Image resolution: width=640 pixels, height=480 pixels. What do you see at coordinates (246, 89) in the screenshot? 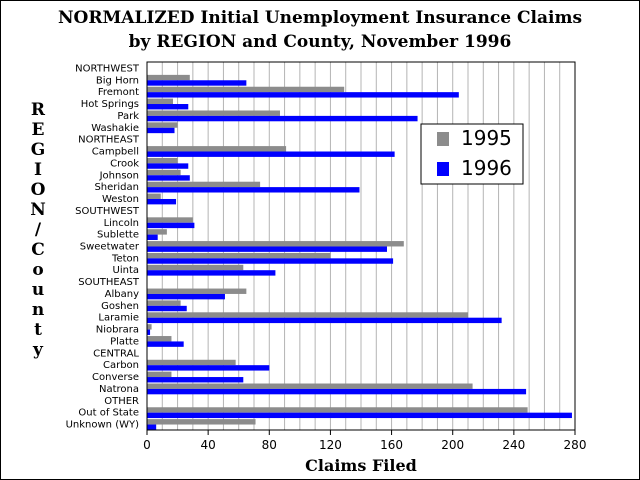
I see `bar-1995-fremont` at bounding box center [246, 89].